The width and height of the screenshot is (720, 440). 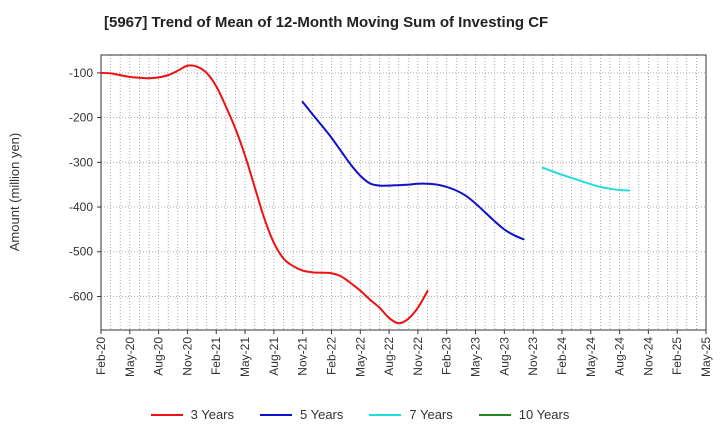 I want to click on legend-label: 5 Years, so click(x=322, y=414).